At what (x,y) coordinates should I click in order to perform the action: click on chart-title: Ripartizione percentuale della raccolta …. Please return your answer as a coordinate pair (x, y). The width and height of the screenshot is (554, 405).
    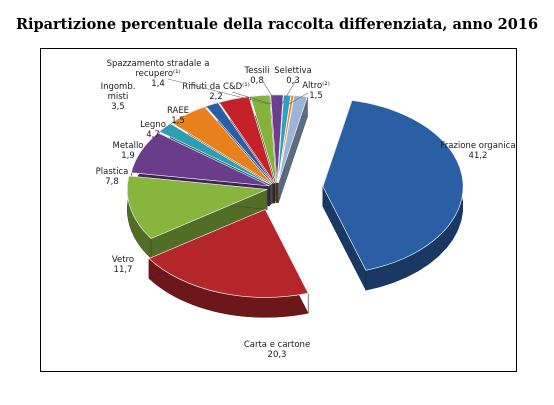
    Looking at the image, I should click on (277, 24).